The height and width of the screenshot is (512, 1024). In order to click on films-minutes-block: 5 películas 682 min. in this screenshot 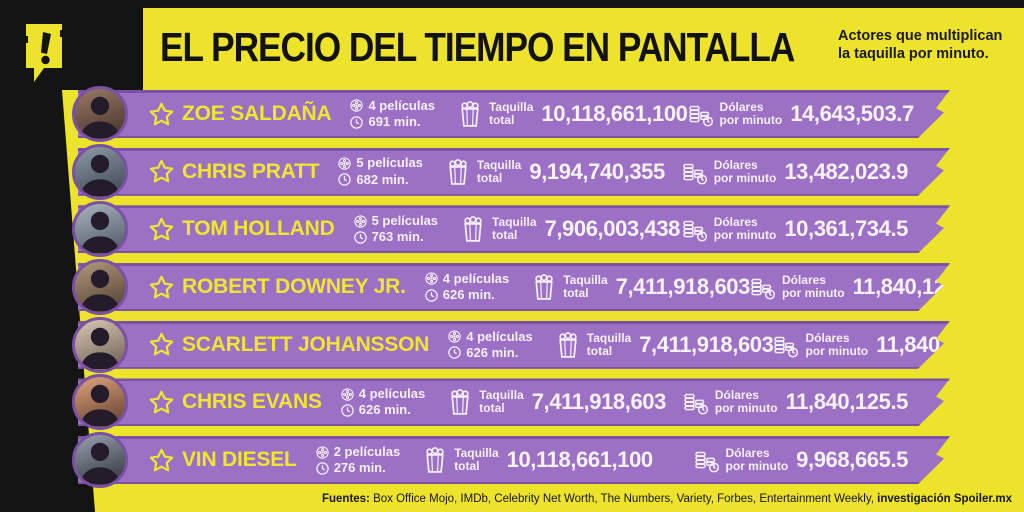, I will do `click(379, 171)`.